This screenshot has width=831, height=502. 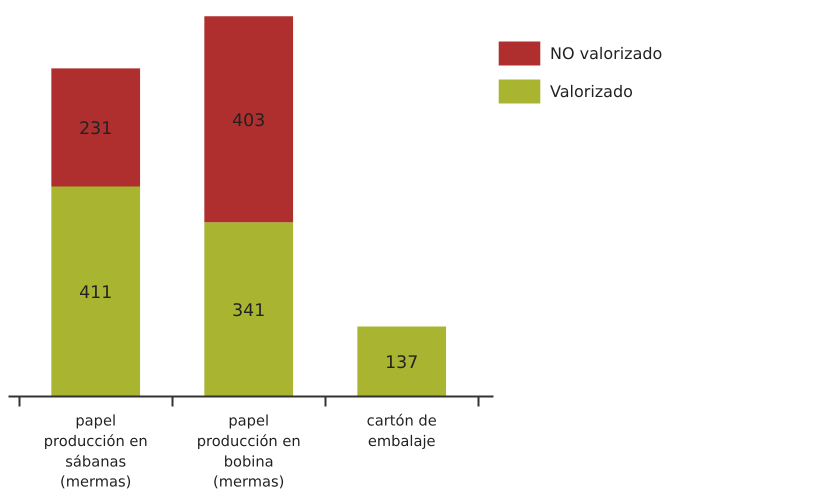 What do you see at coordinates (591, 91) in the screenshot?
I see `legend-label: Valorizado` at bounding box center [591, 91].